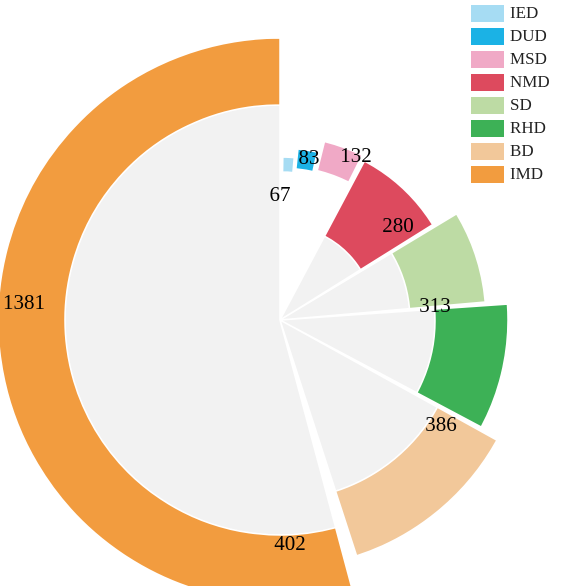 This screenshot has height=586, width=569. I want to click on chart-legend: IED DUD MSD NMD SD RHD BD IMD, so click(510, 93).